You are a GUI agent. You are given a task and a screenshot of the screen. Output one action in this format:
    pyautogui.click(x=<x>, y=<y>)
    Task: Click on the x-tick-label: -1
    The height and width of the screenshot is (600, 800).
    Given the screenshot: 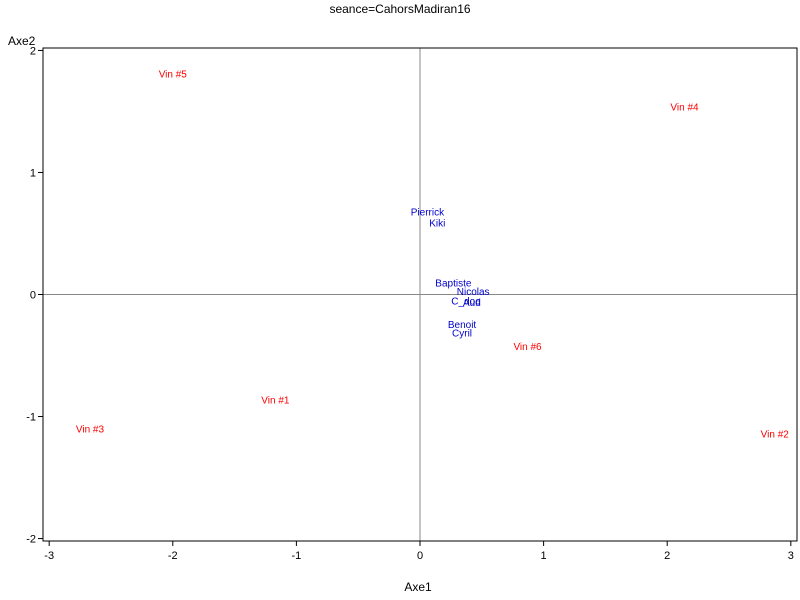 What is the action you would take?
    pyautogui.click(x=297, y=556)
    